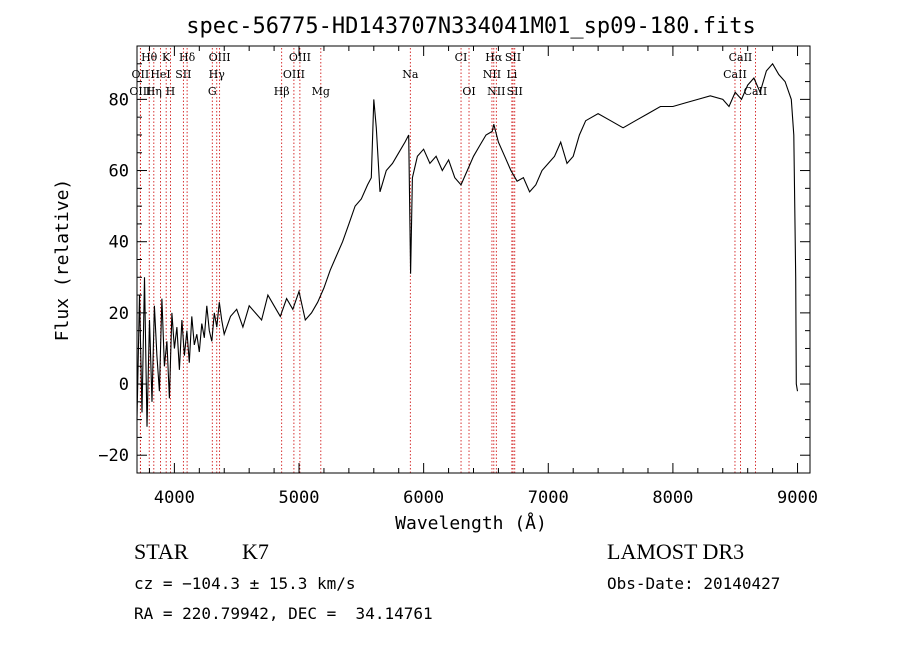  I want to click on marker-label: Hγ, so click(217, 74).